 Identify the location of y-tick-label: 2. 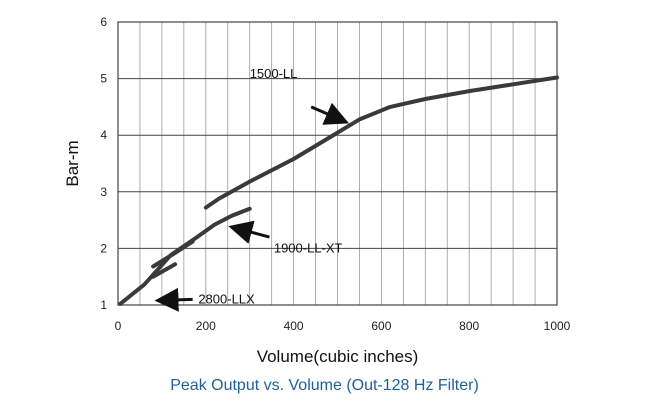
(103, 248).